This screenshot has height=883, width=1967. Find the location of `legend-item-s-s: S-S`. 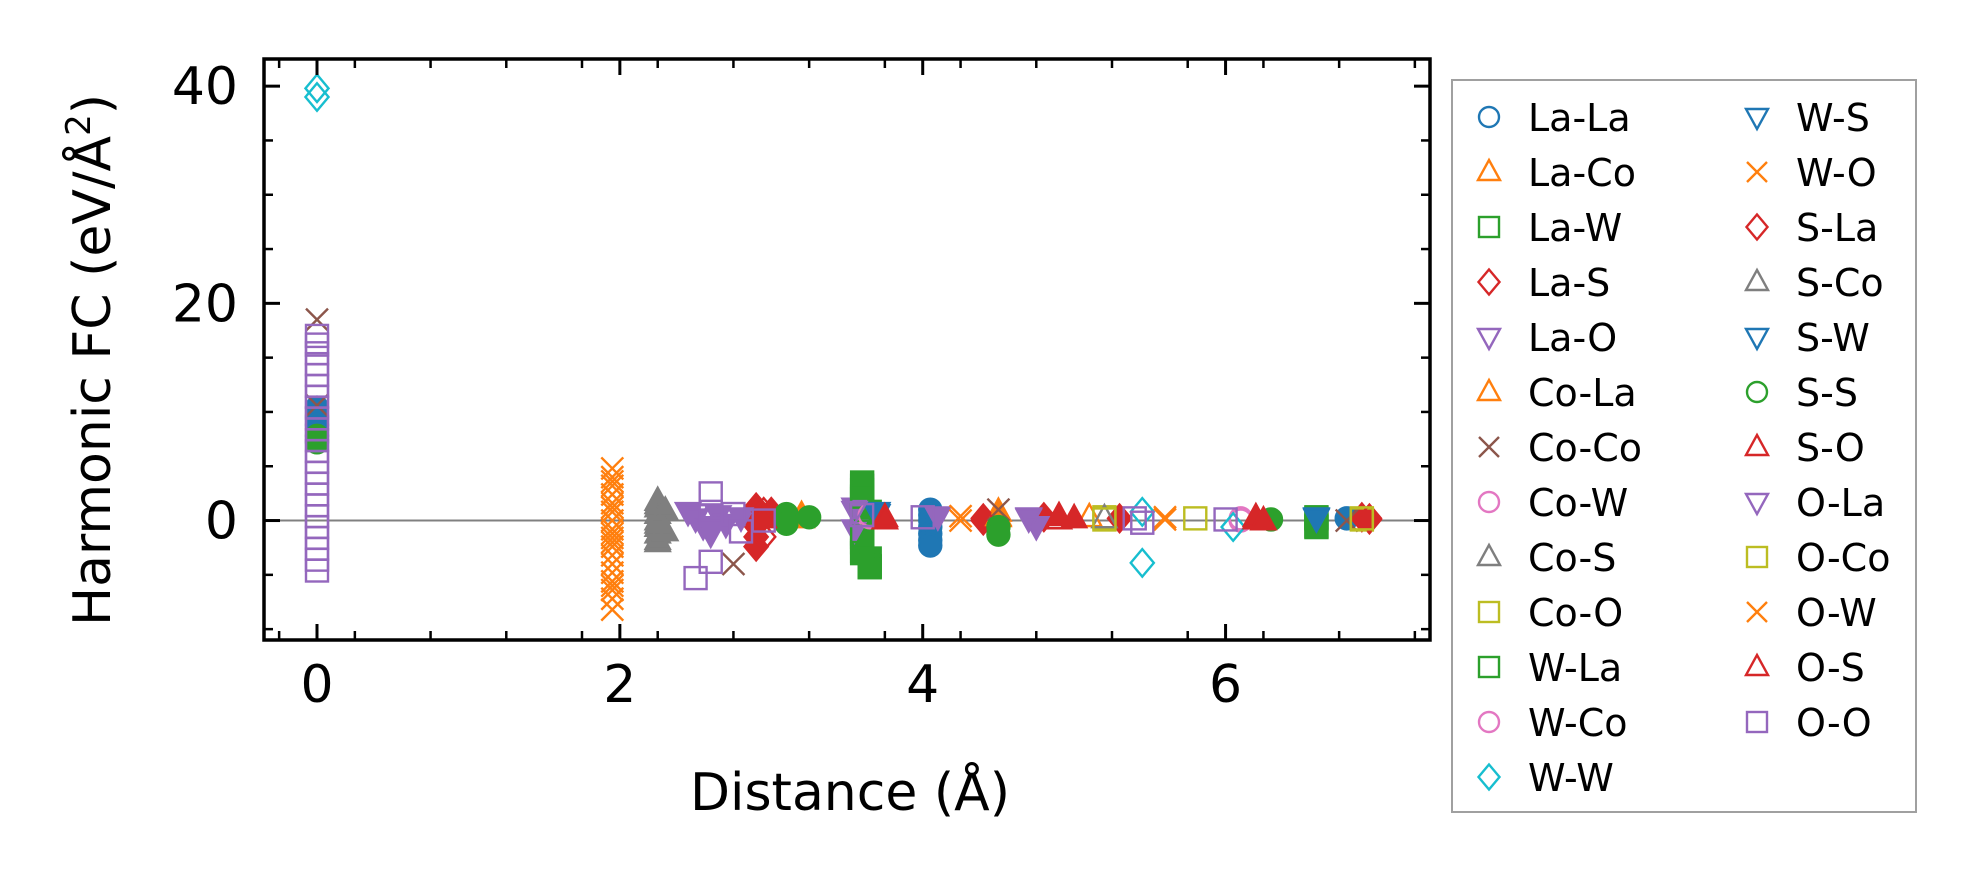

legend-item-s-s: S-S is located at coordinates (1801, 393).